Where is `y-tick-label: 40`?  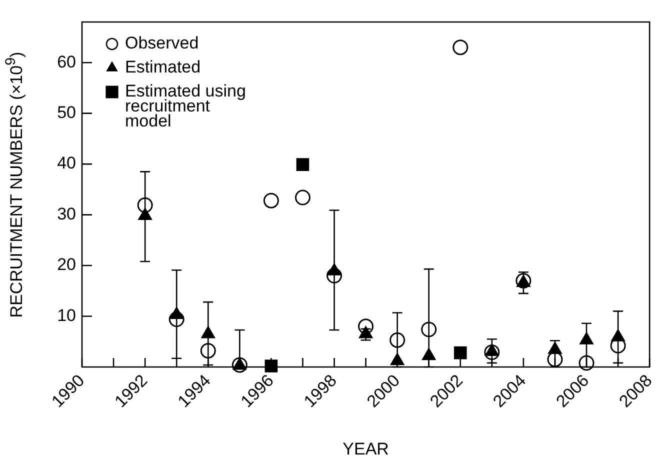
y-tick-label: 40 is located at coordinates (66, 163).